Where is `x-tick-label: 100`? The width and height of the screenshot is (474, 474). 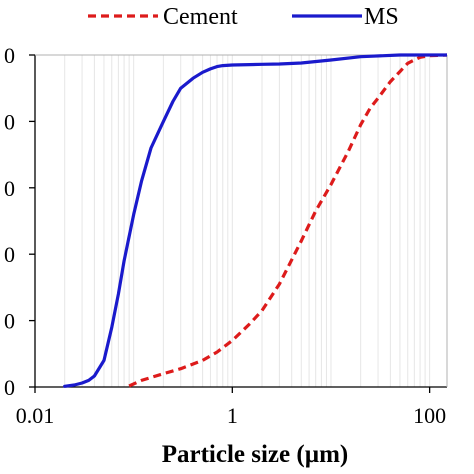 x-tick-label: 100 is located at coordinates (429, 415).